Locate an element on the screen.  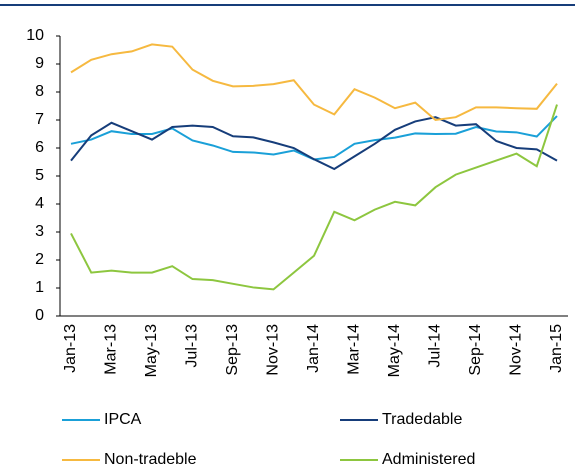
legend-label: Tradedable is located at coordinates (422, 419).